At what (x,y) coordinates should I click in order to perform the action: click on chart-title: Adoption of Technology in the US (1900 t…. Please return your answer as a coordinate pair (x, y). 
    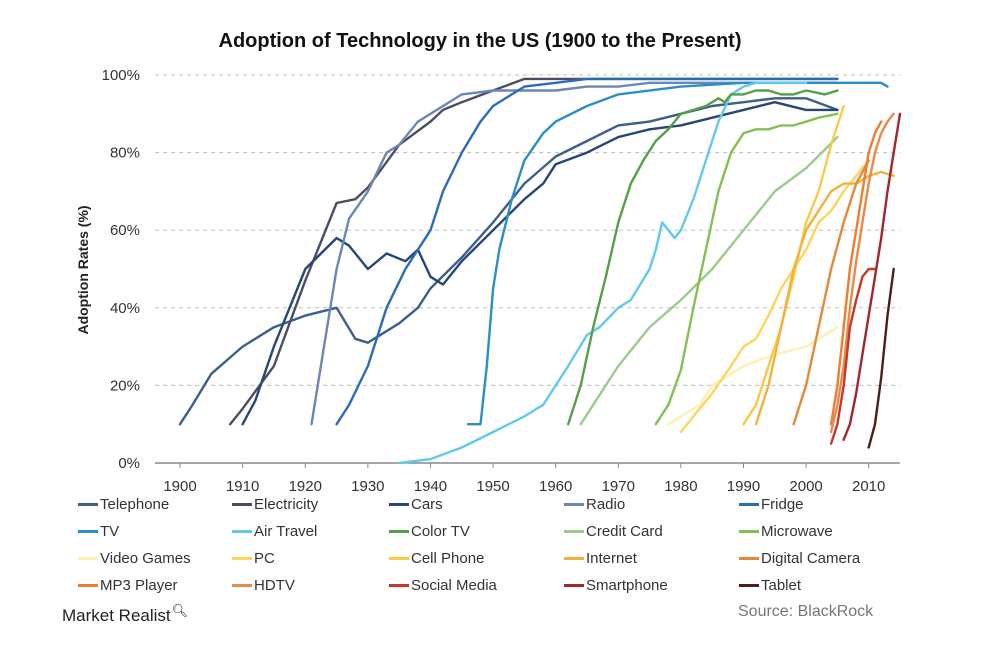
    Looking at the image, I should click on (480, 41).